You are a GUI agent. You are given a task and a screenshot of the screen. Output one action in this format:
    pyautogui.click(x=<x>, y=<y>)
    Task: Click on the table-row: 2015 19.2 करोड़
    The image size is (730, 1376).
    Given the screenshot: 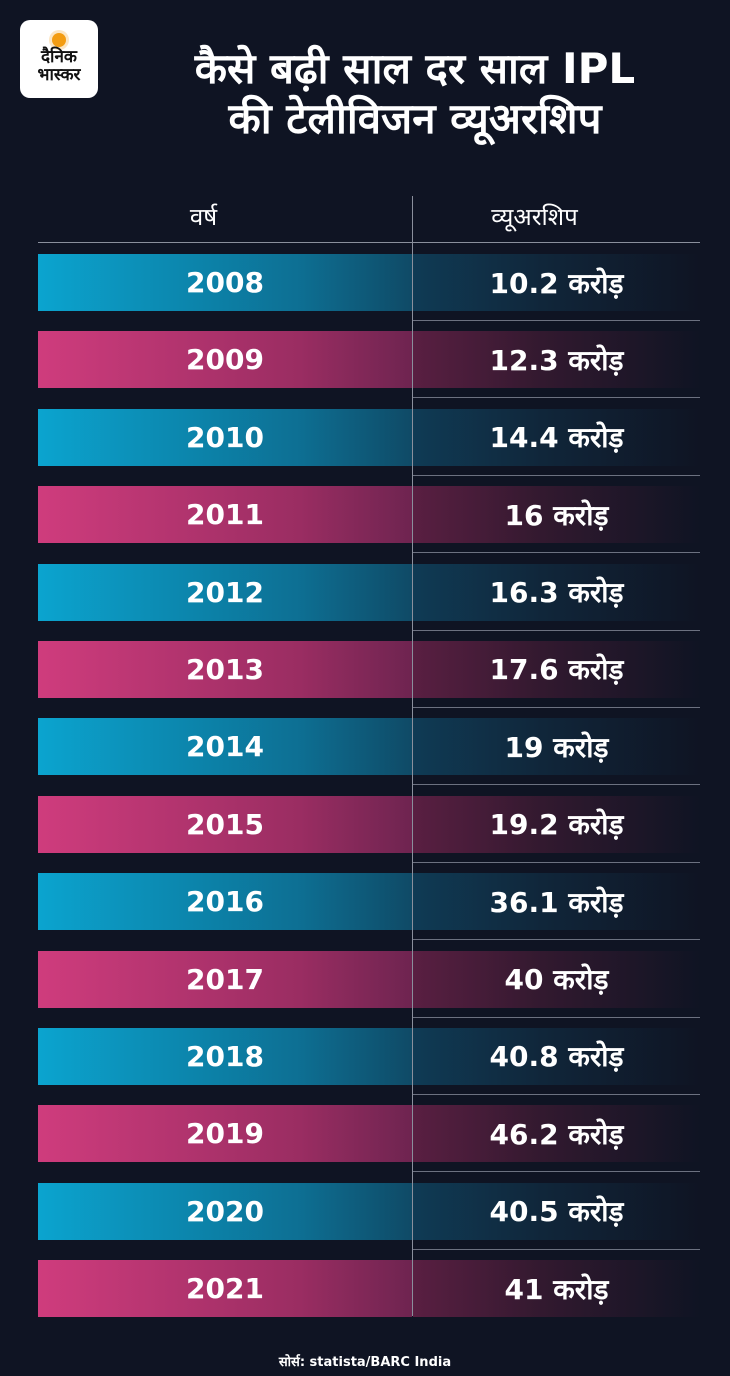 What is the action you would take?
    pyautogui.click(x=369, y=829)
    